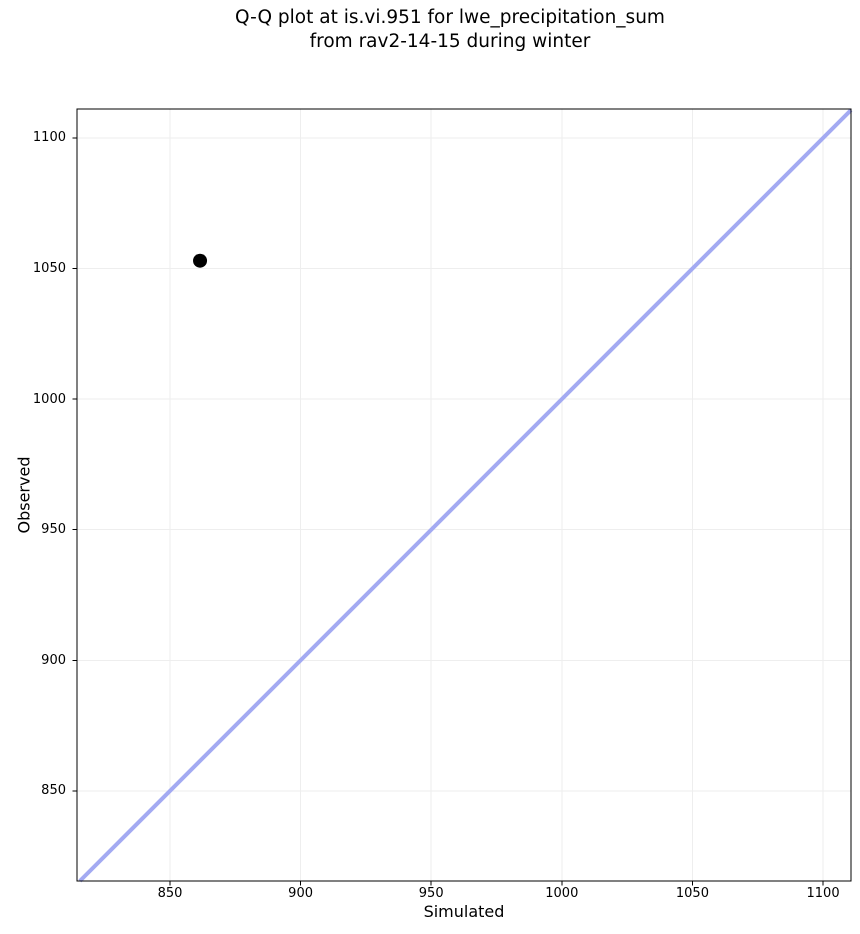  I want to click on x-tick-label: 900, so click(301, 893).